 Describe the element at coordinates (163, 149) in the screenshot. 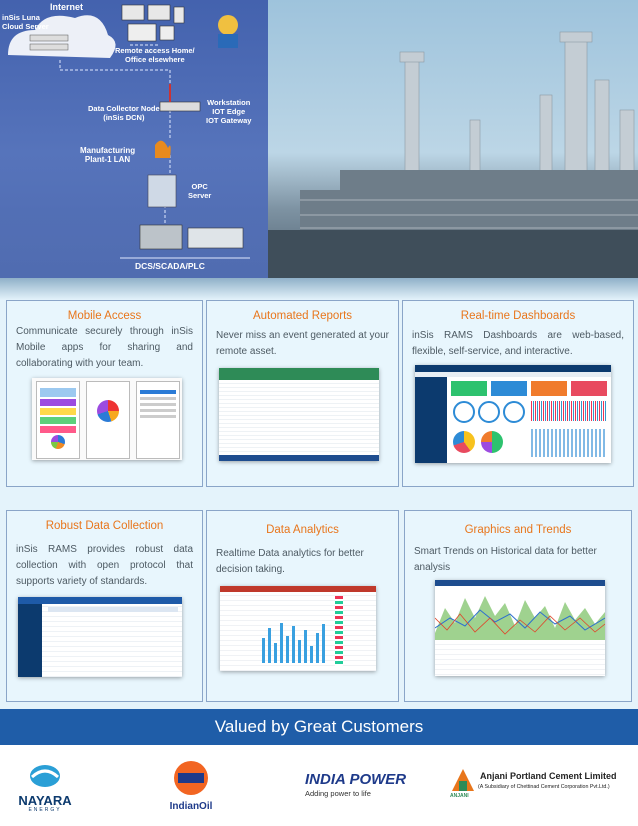

I see `firewall-icon` at that location.